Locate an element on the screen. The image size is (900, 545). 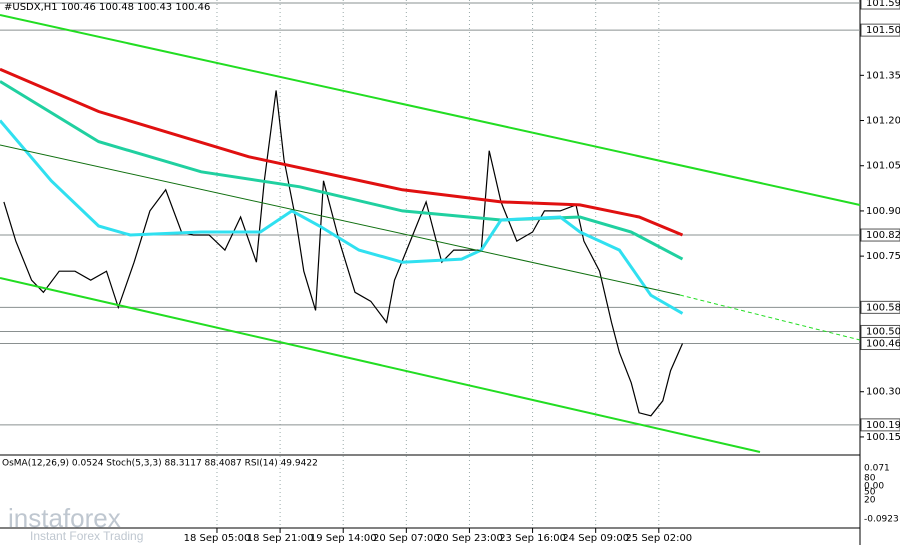
level-label: 101.50 is located at coordinates (883, 30).